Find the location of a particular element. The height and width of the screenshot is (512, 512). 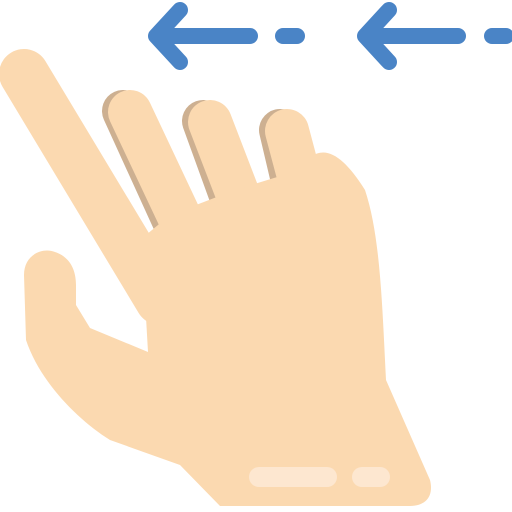

ring-finger is located at coordinates (225, 161).